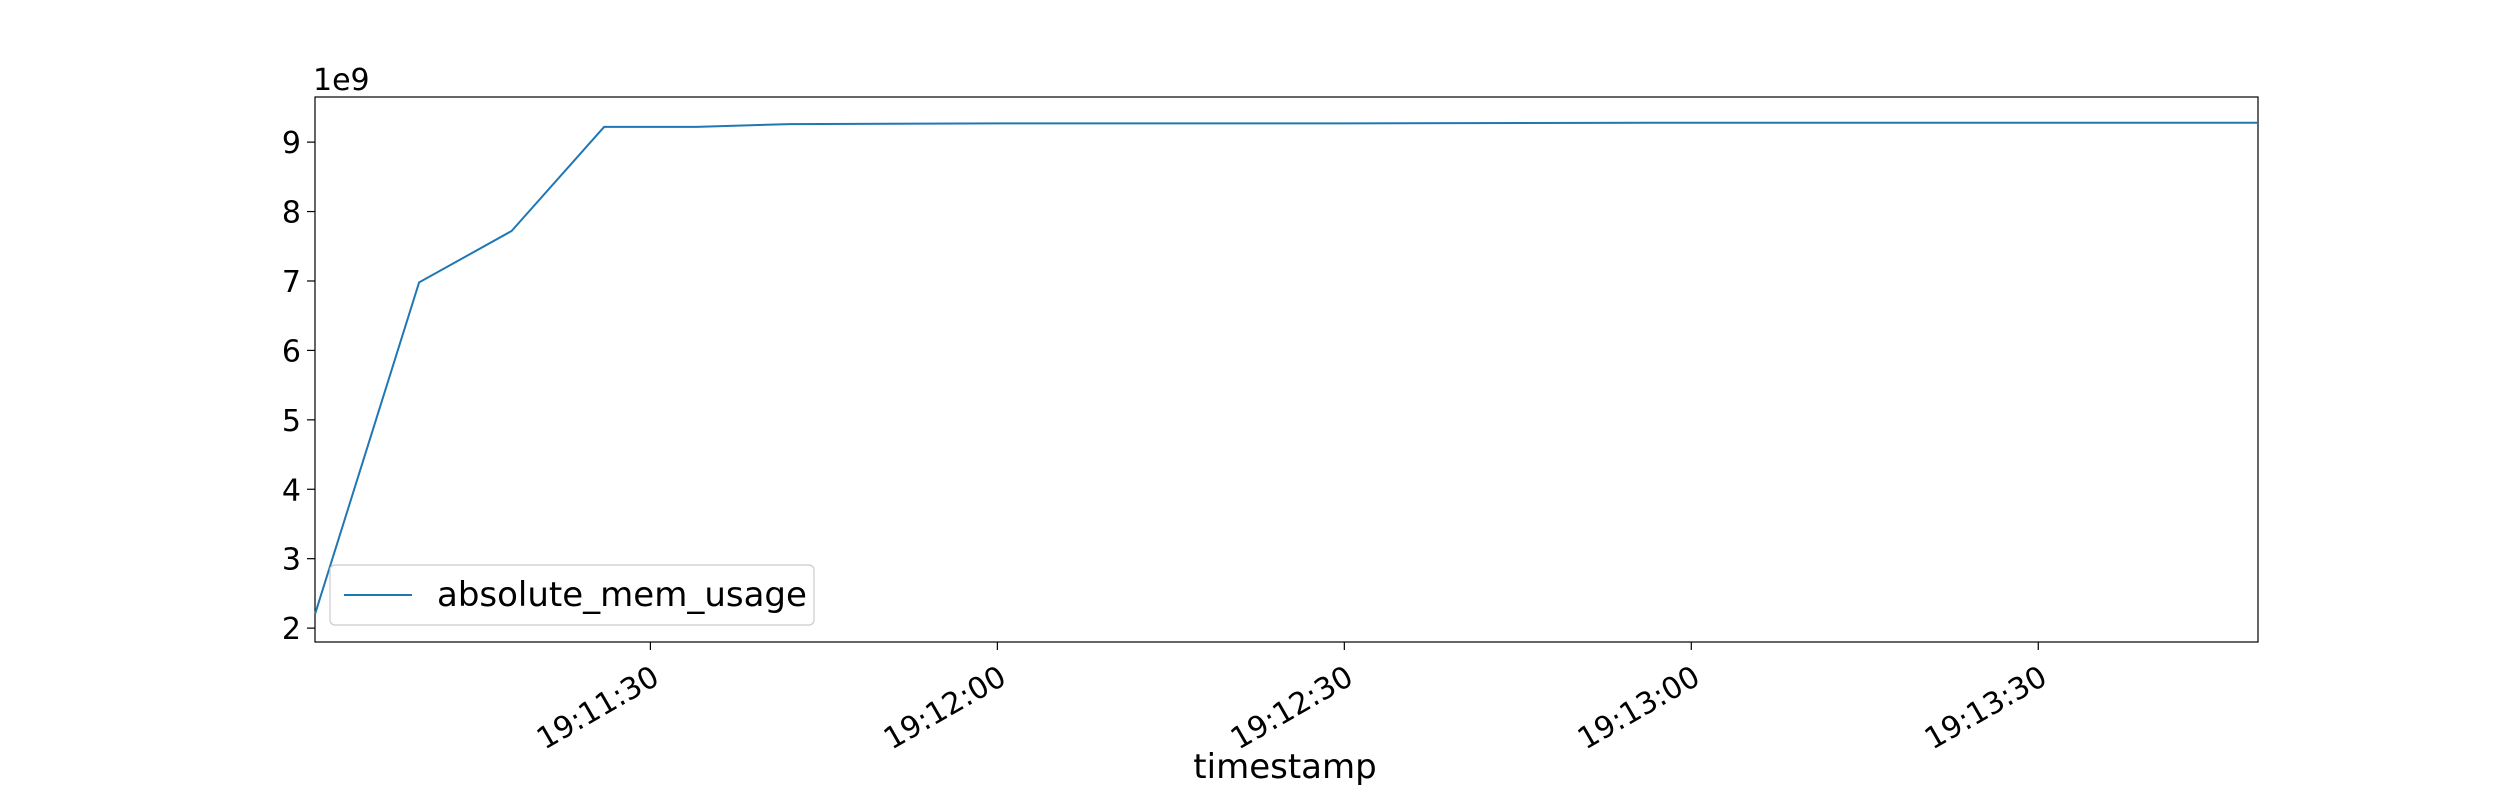 Image resolution: width=2500 pixels, height=800 pixels. What do you see at coordinates (291, 560) in the screenshot?
I see `y-tick-label: 3` at bounding box center [291, 560].